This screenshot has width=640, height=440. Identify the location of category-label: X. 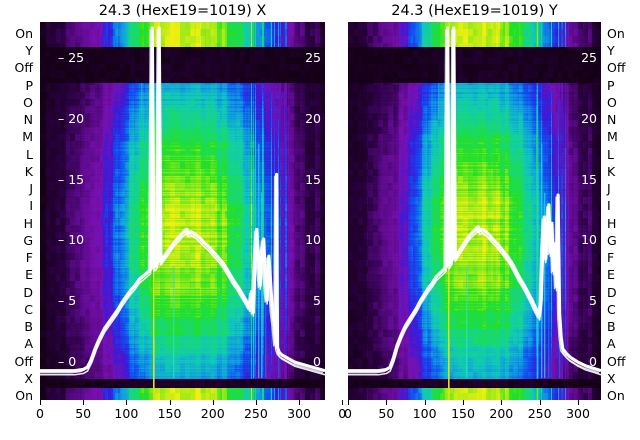
(28, 378).